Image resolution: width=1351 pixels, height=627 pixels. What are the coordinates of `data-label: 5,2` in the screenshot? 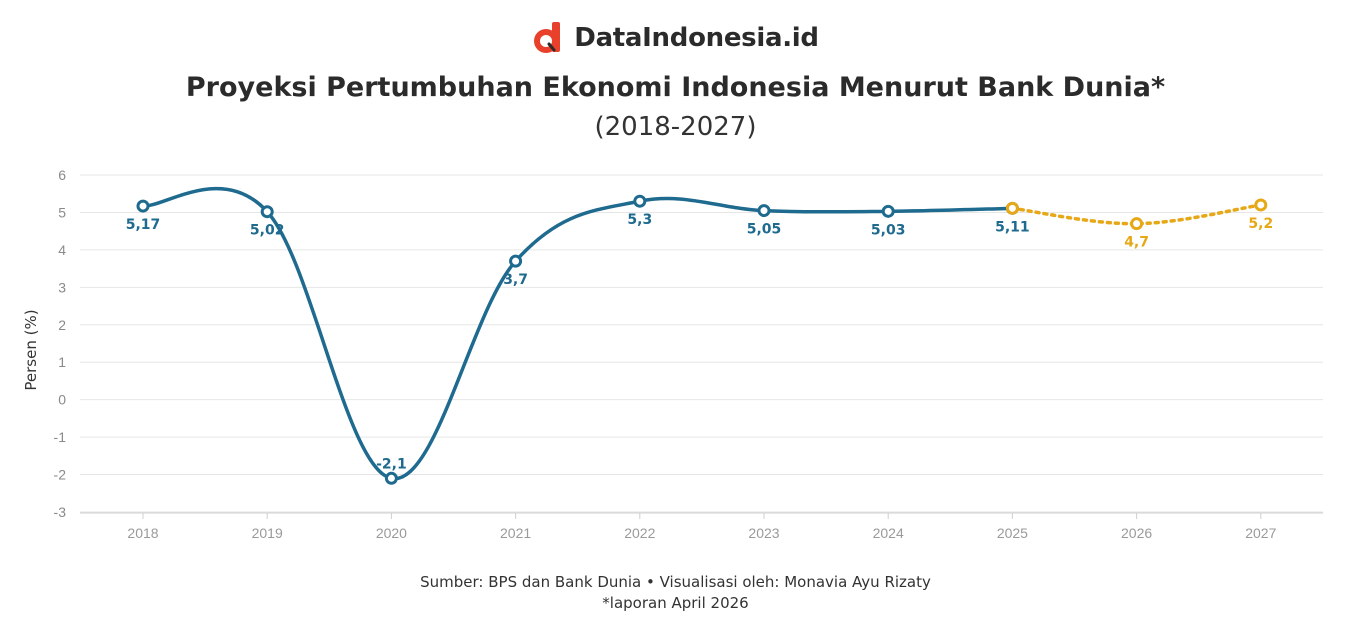 It's located at (1260, 224).